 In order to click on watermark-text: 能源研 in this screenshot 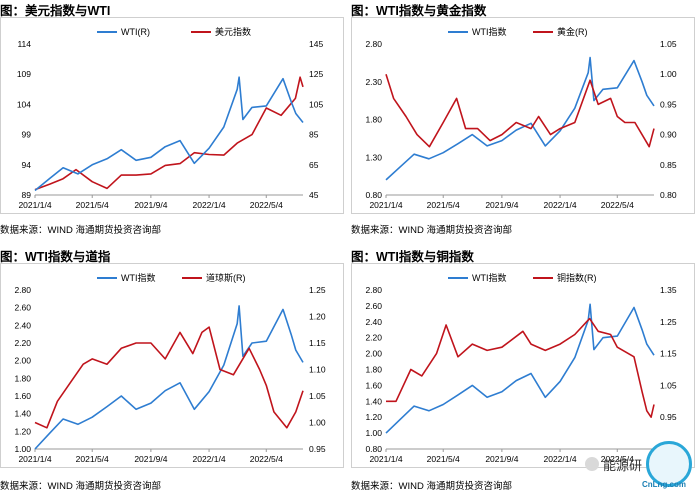, I will do `click(622, 465)`.